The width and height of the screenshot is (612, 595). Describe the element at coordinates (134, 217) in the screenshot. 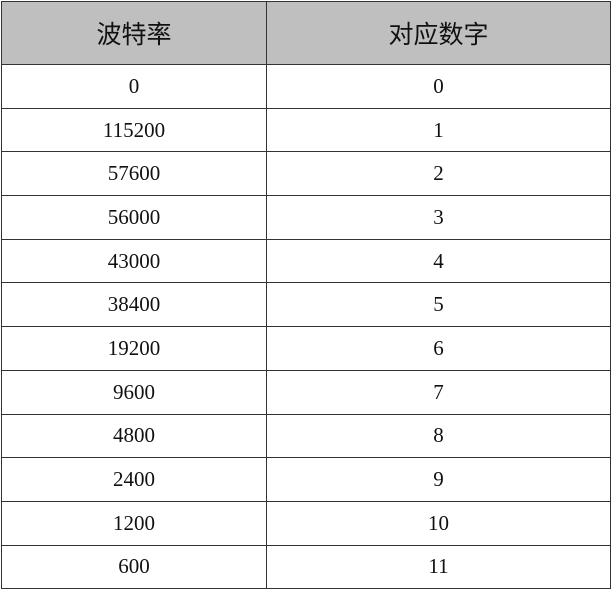

I see `baud-rate-cell: 56000` at that location.